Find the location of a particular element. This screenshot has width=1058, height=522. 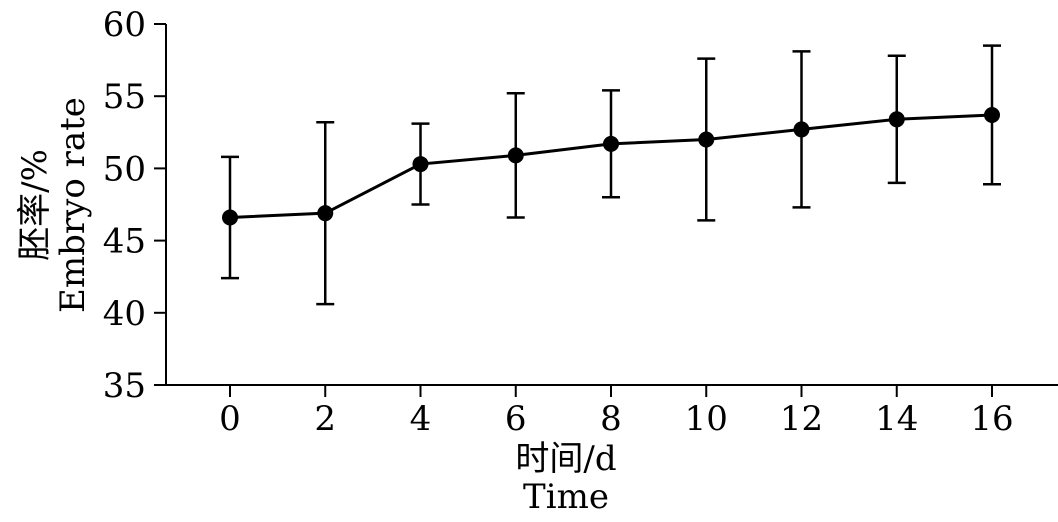

x-axis-title-en: Time is located at coordinates (566, 497).